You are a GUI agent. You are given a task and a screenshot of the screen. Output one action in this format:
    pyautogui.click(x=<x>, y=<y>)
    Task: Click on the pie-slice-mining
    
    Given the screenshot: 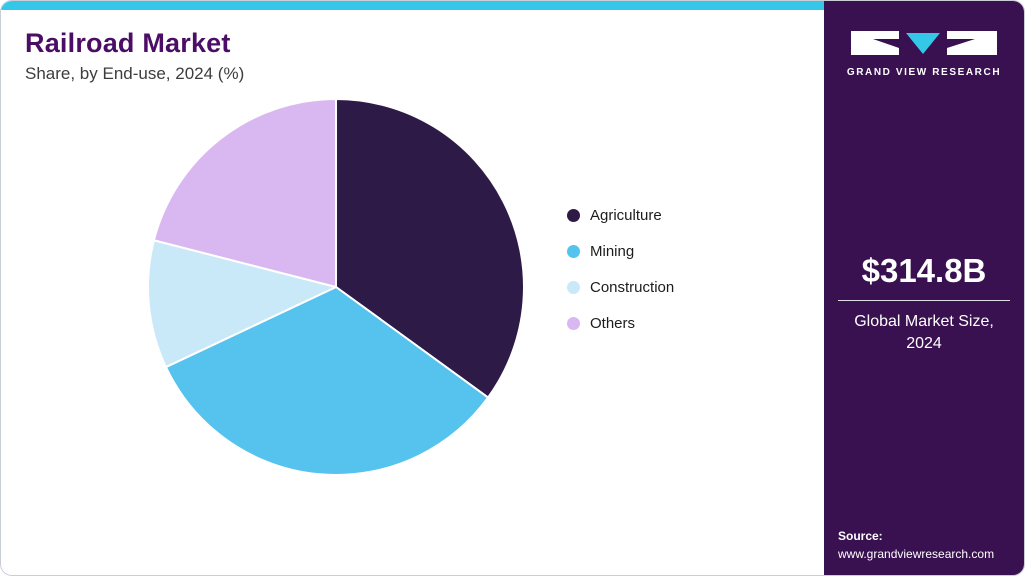 What is the action you would take?
    pyautogui.click(x=327, y=381)
    